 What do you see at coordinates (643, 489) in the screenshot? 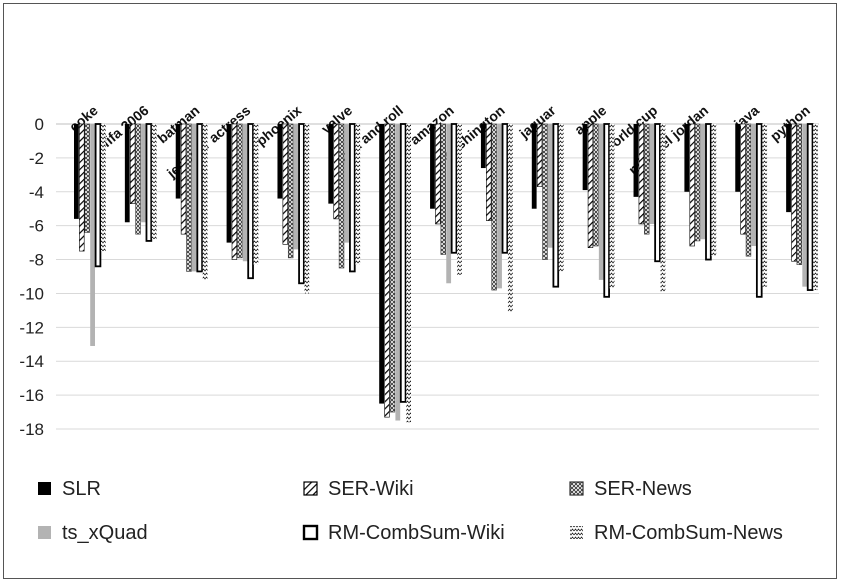
I see `legend-label: SER-News` at bounding box center [643, 489].